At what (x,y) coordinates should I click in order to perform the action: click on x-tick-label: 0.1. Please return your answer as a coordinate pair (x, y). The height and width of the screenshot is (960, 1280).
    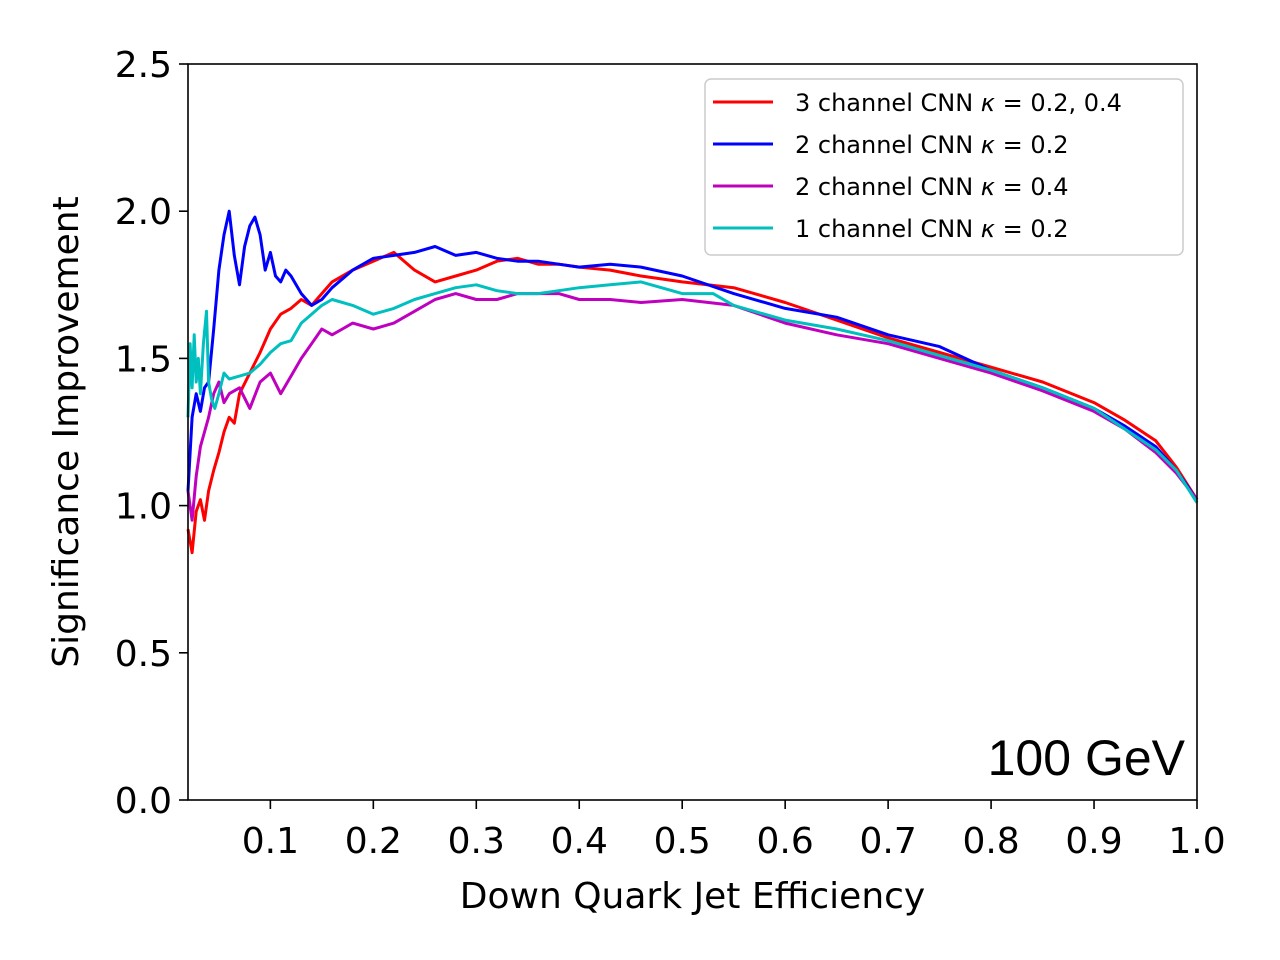
    Looking at the image, I should click on (270, 841).